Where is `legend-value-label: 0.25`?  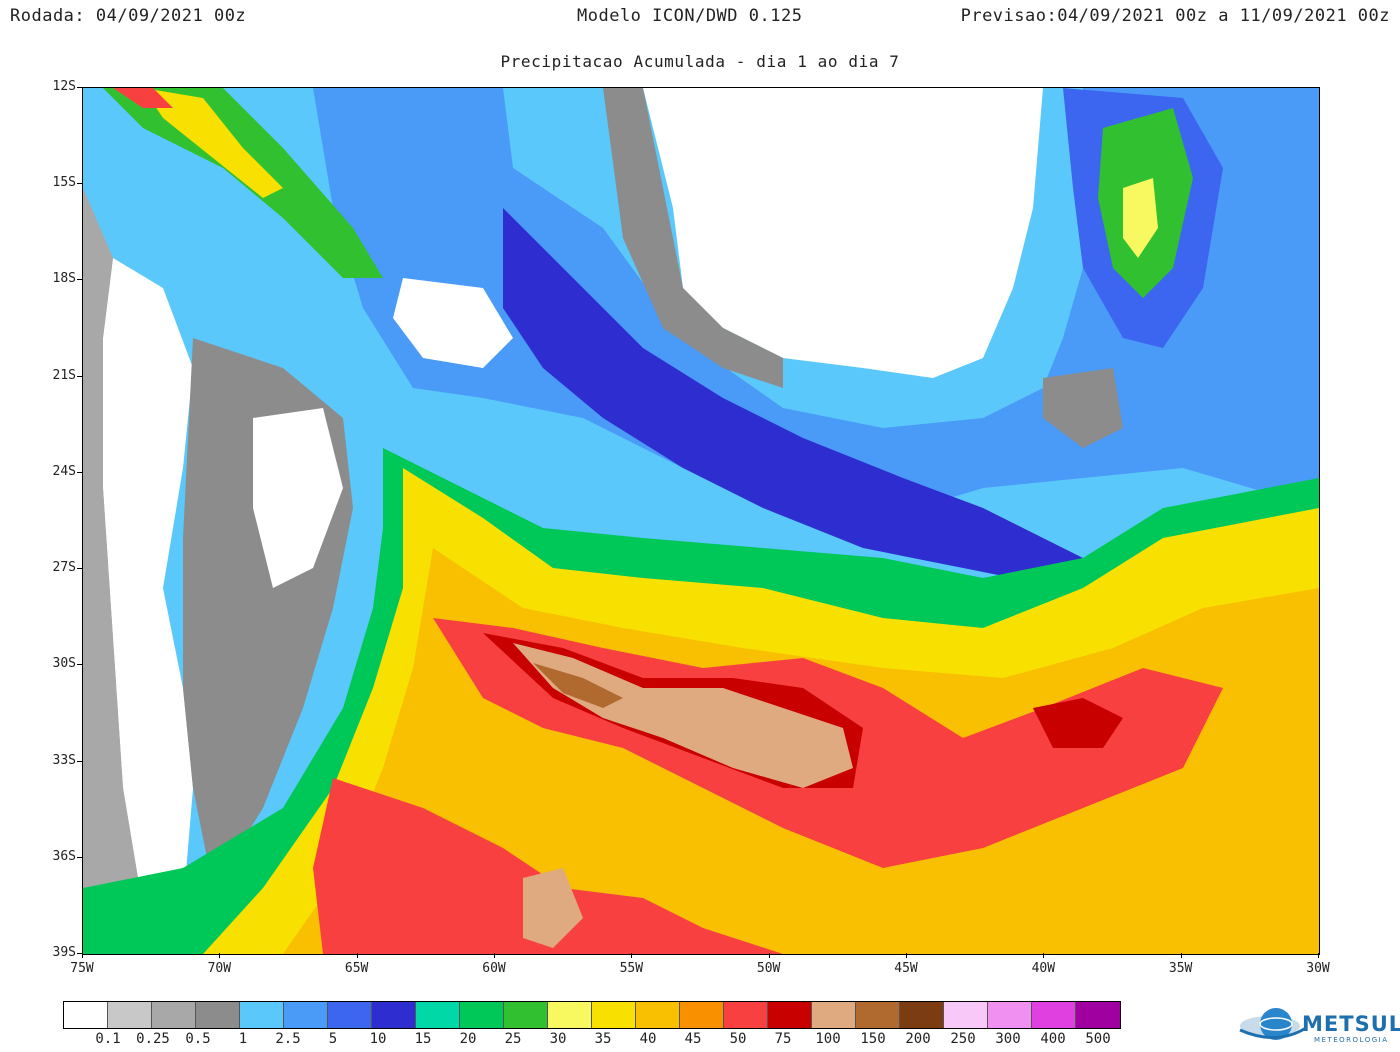
legend-value-label: 0.25 is located at coordinates (153, 1039).